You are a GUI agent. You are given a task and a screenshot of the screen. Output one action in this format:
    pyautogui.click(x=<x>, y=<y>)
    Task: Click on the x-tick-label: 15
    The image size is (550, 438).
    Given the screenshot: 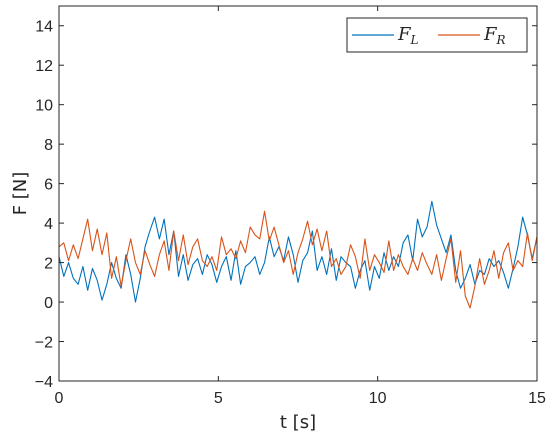 What is the action you would take?
    pyautogui.click(x=537, y=398)
    